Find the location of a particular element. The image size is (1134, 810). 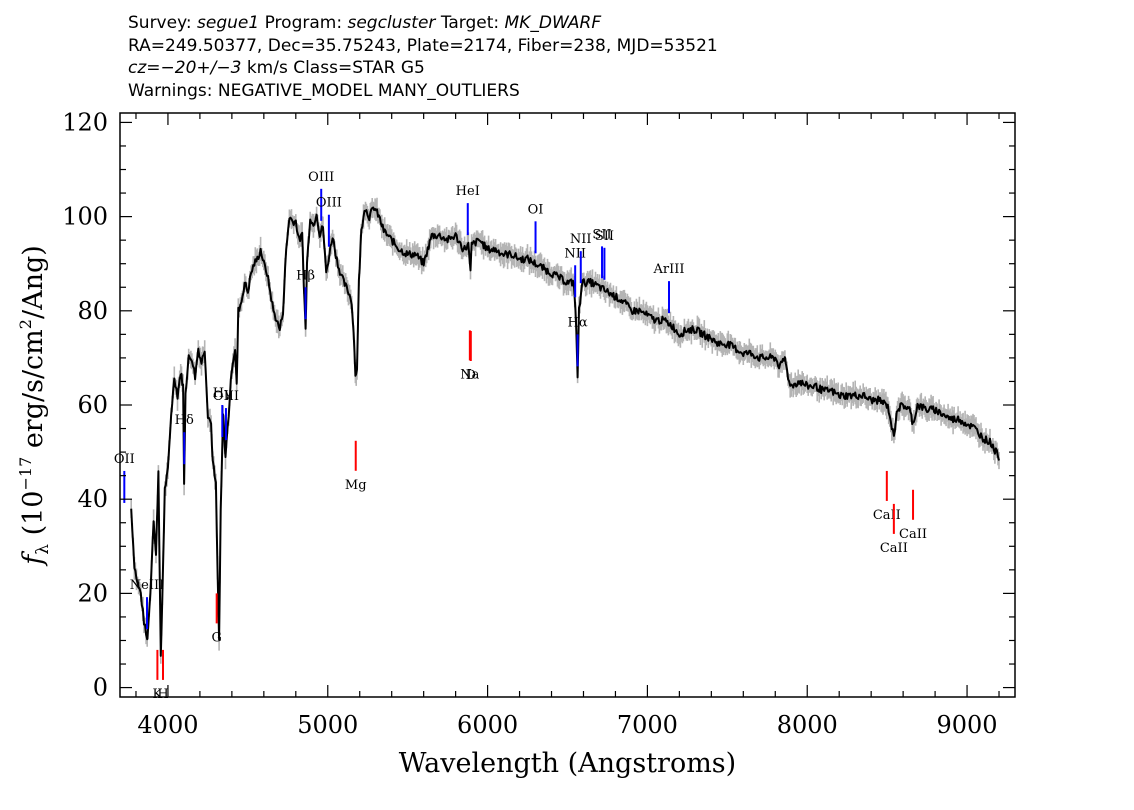

y-tick-label: 120 is located at coordinates (85, 122).